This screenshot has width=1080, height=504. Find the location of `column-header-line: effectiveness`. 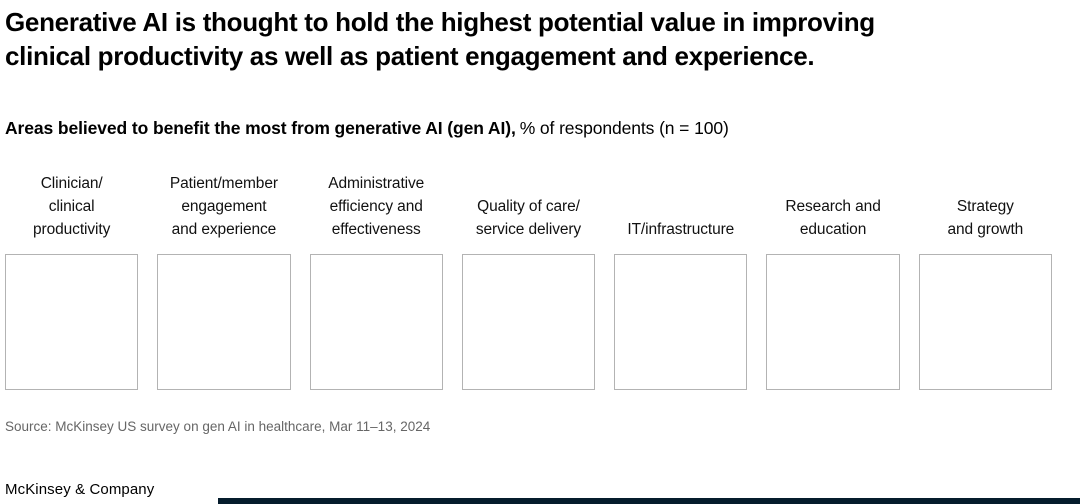

column-header-line: effectiveness is located at coordinates (376, 229).